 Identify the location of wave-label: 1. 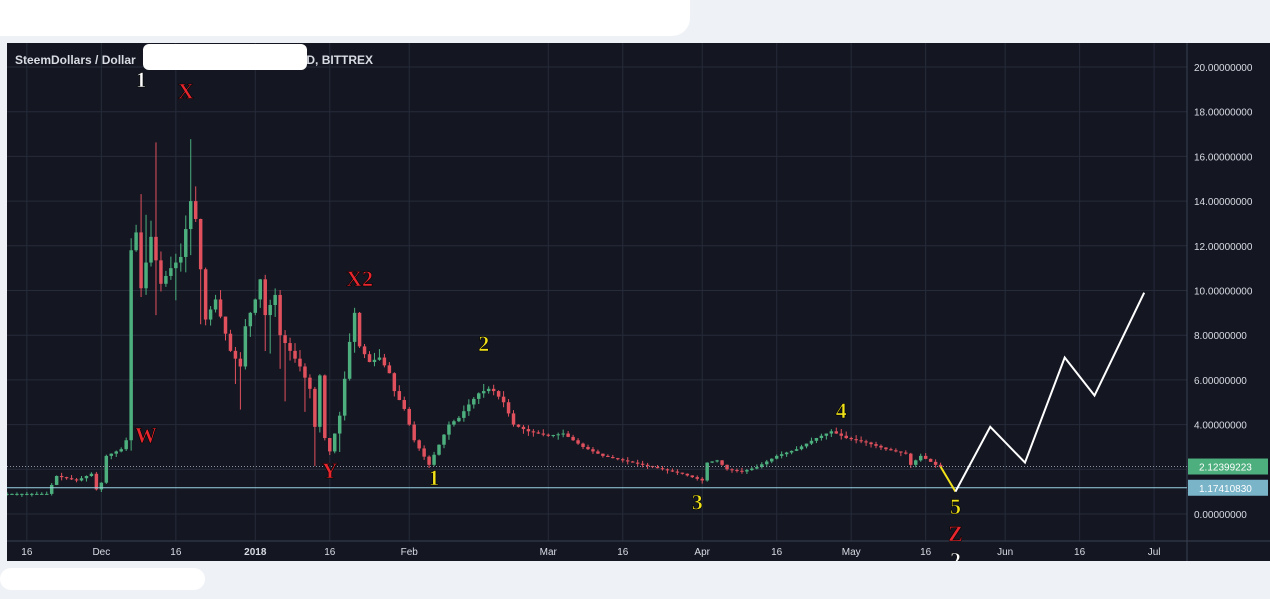
(434, 477).